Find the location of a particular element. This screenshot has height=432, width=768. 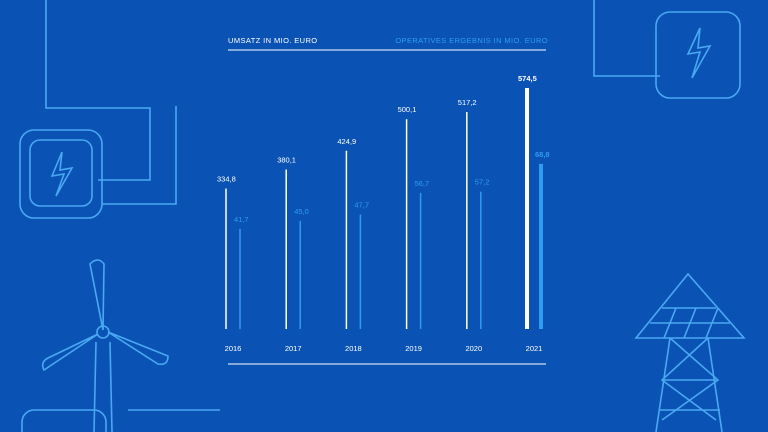

bar-revenue-2019 is located at coordinates (406, 224).